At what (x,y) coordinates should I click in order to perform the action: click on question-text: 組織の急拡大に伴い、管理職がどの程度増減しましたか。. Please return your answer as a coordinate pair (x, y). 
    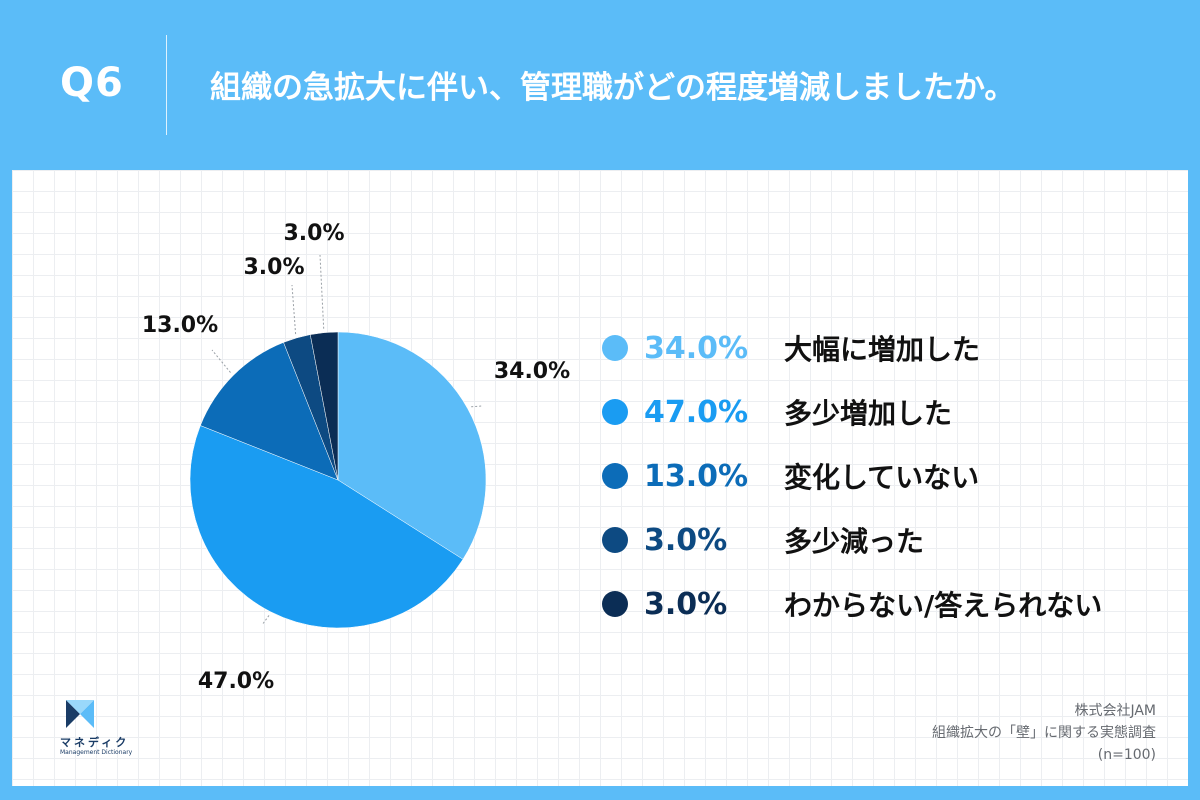
    Looking at the image, I should click on (613, 88).